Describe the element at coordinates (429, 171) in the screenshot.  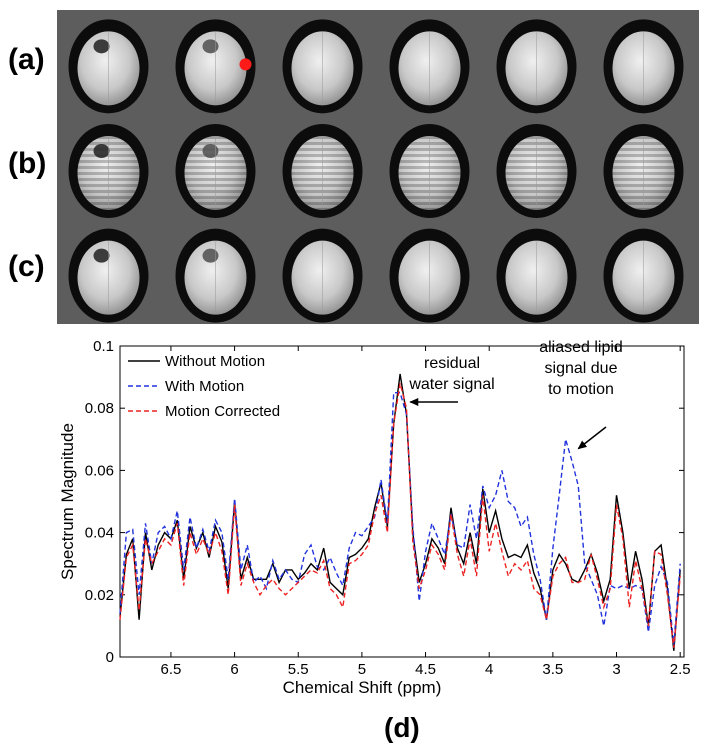
I see `mri-slice-r2-c4` at that location.